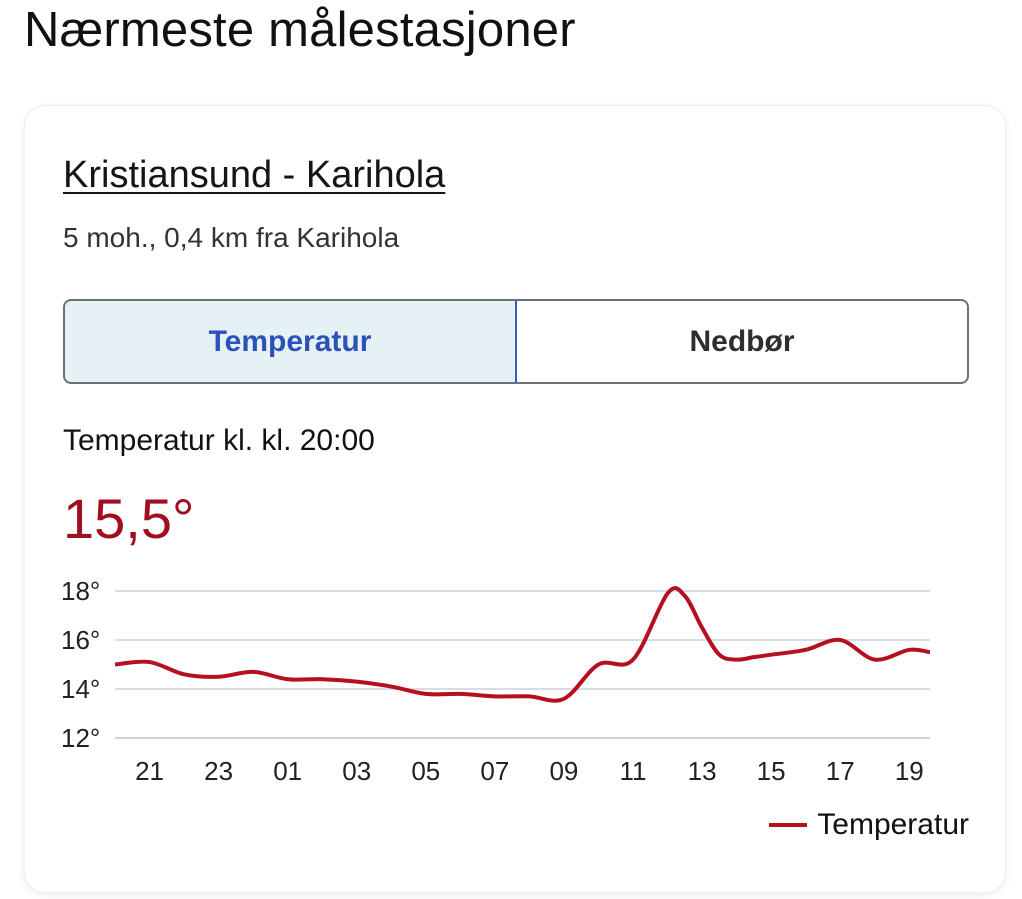  Describe the element at coordinates (522, 644) in the screenshot. I see `series-line-temperatur` at that location.